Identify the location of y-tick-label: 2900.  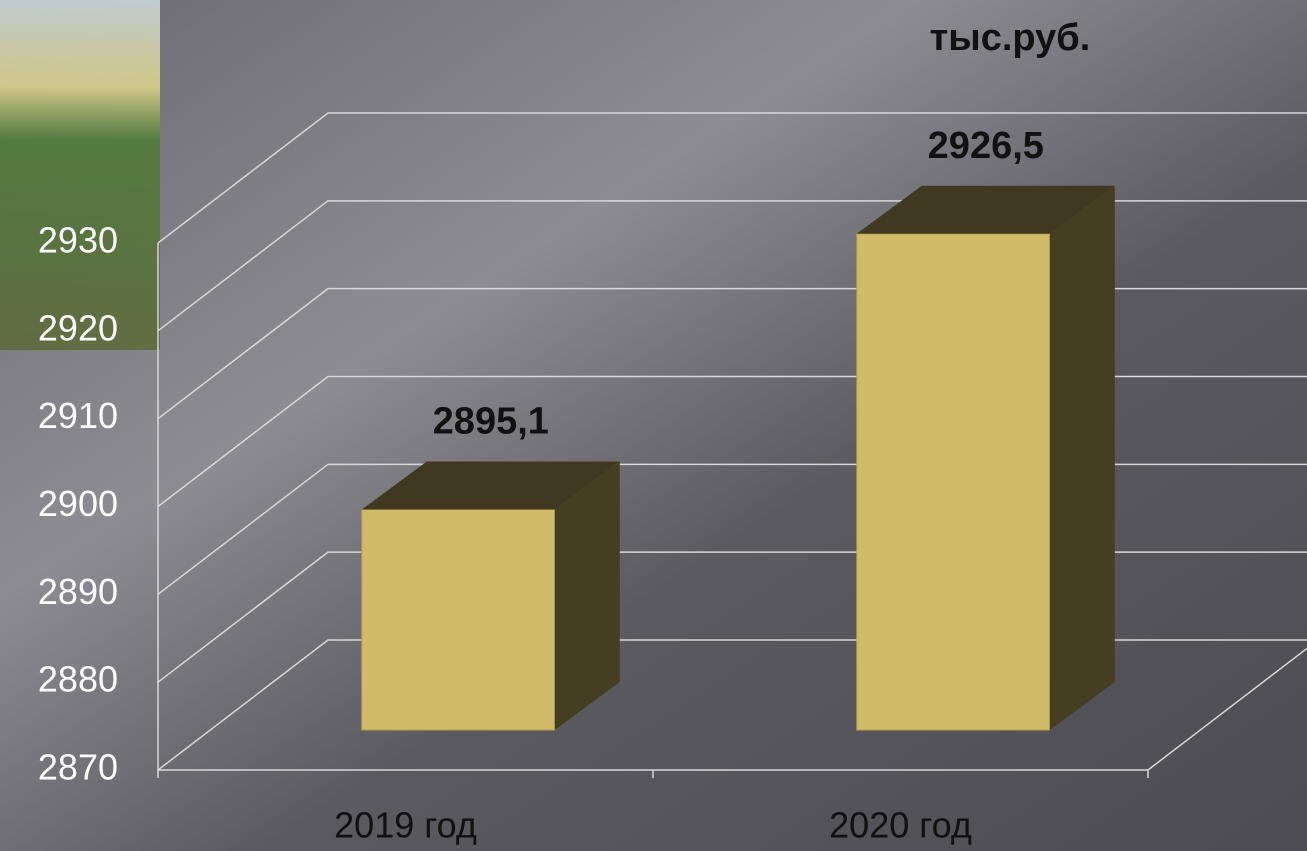
(78, 503).